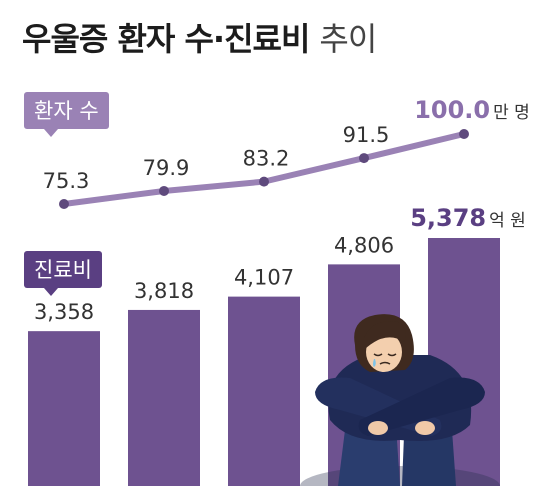 The width and height of the screenshot is (550, 486). What do you see at coordinates (166, 39) in the screenshot?
I see `title-main: 우울증 환자 수·진료비` at bounding box center [166, 39].